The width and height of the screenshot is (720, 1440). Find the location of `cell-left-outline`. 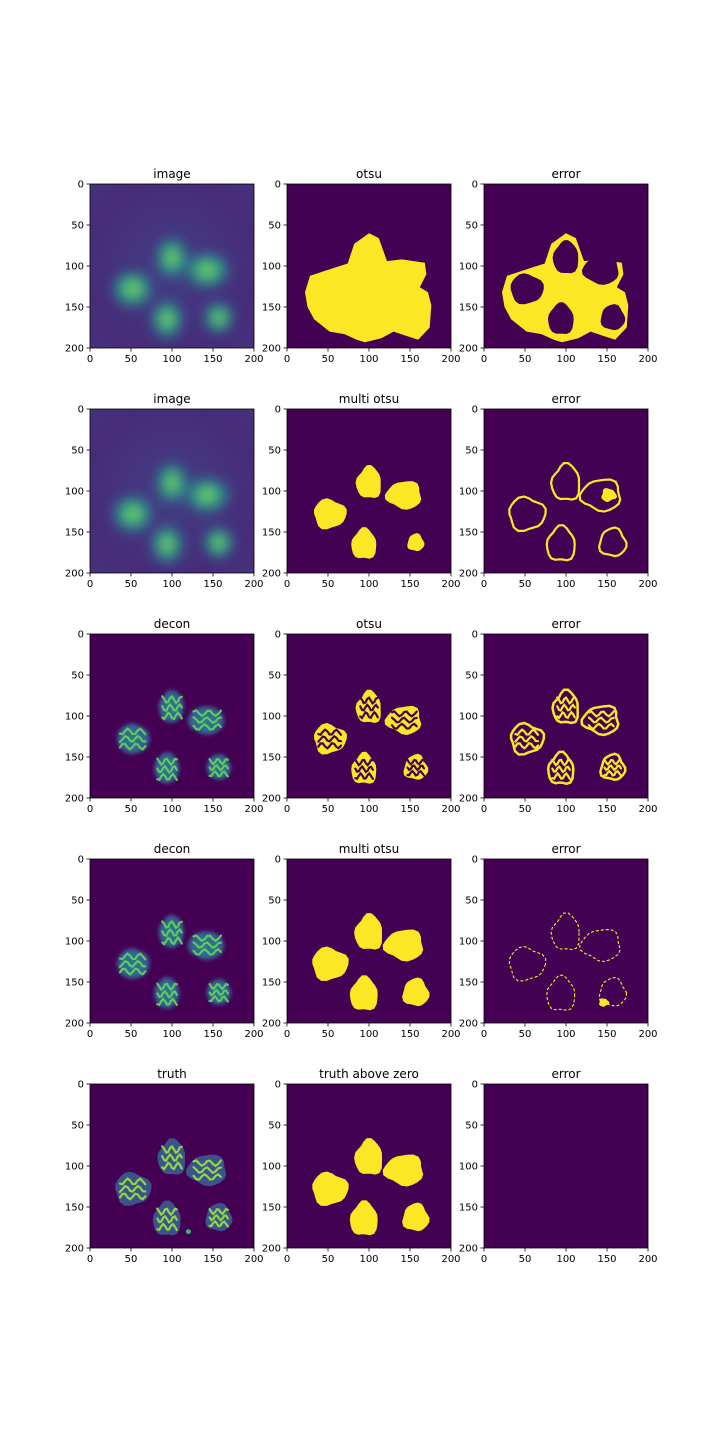

cell-left-outline is located at coordinates (527, 963).